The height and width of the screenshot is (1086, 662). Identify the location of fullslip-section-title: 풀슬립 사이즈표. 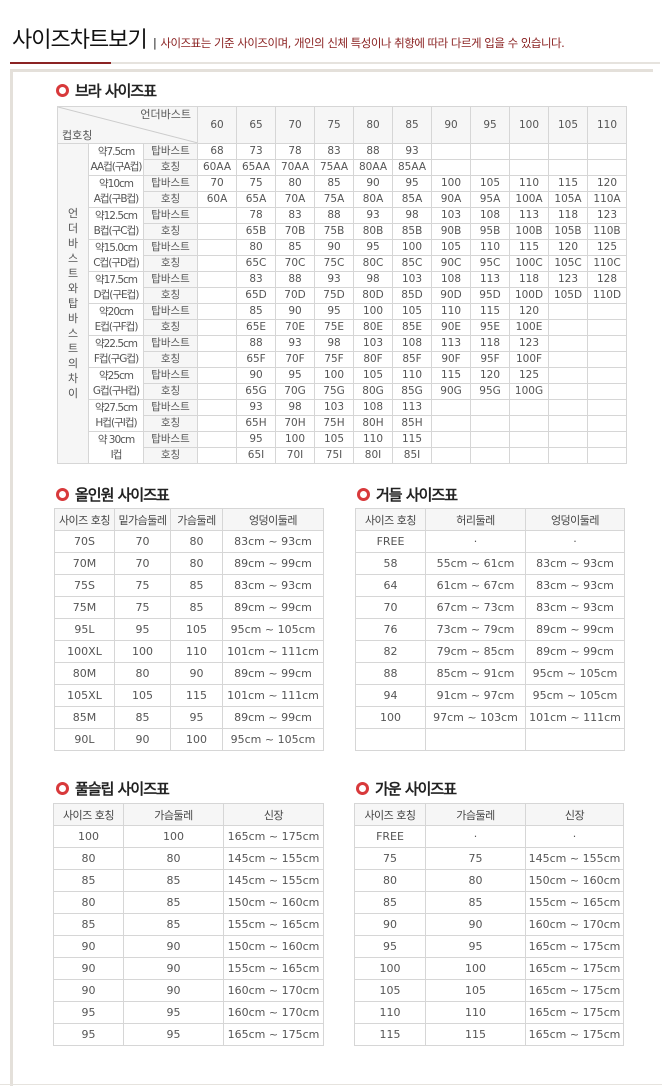
(113, 788).